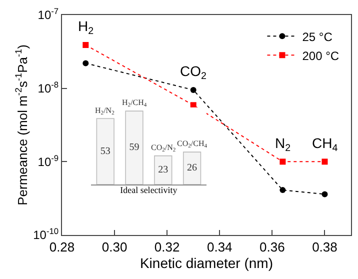 This screenshot has width=358, height=279. What do you see at coordinates (325, 144) in the screenshot?
I see `annotation: CH$_{4}$` at bounding box center [325, 144].